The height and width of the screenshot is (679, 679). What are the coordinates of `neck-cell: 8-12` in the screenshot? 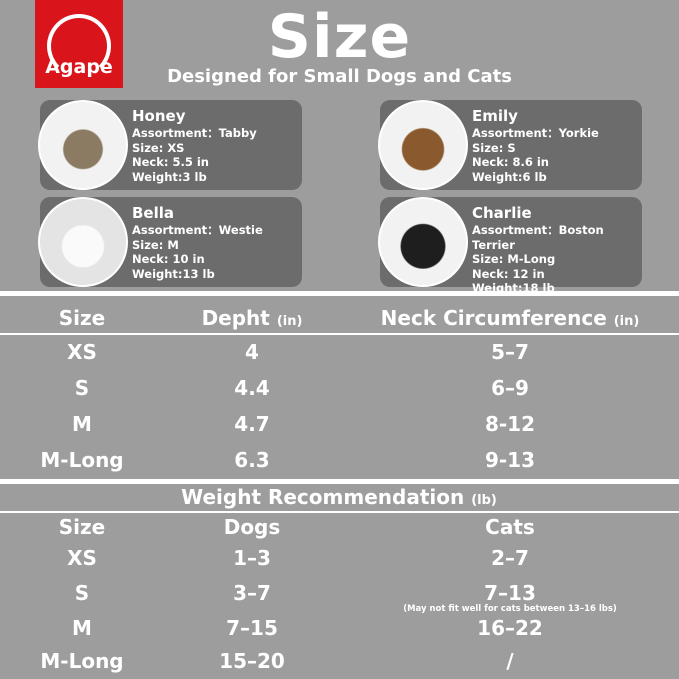 It's located at (510, 424).